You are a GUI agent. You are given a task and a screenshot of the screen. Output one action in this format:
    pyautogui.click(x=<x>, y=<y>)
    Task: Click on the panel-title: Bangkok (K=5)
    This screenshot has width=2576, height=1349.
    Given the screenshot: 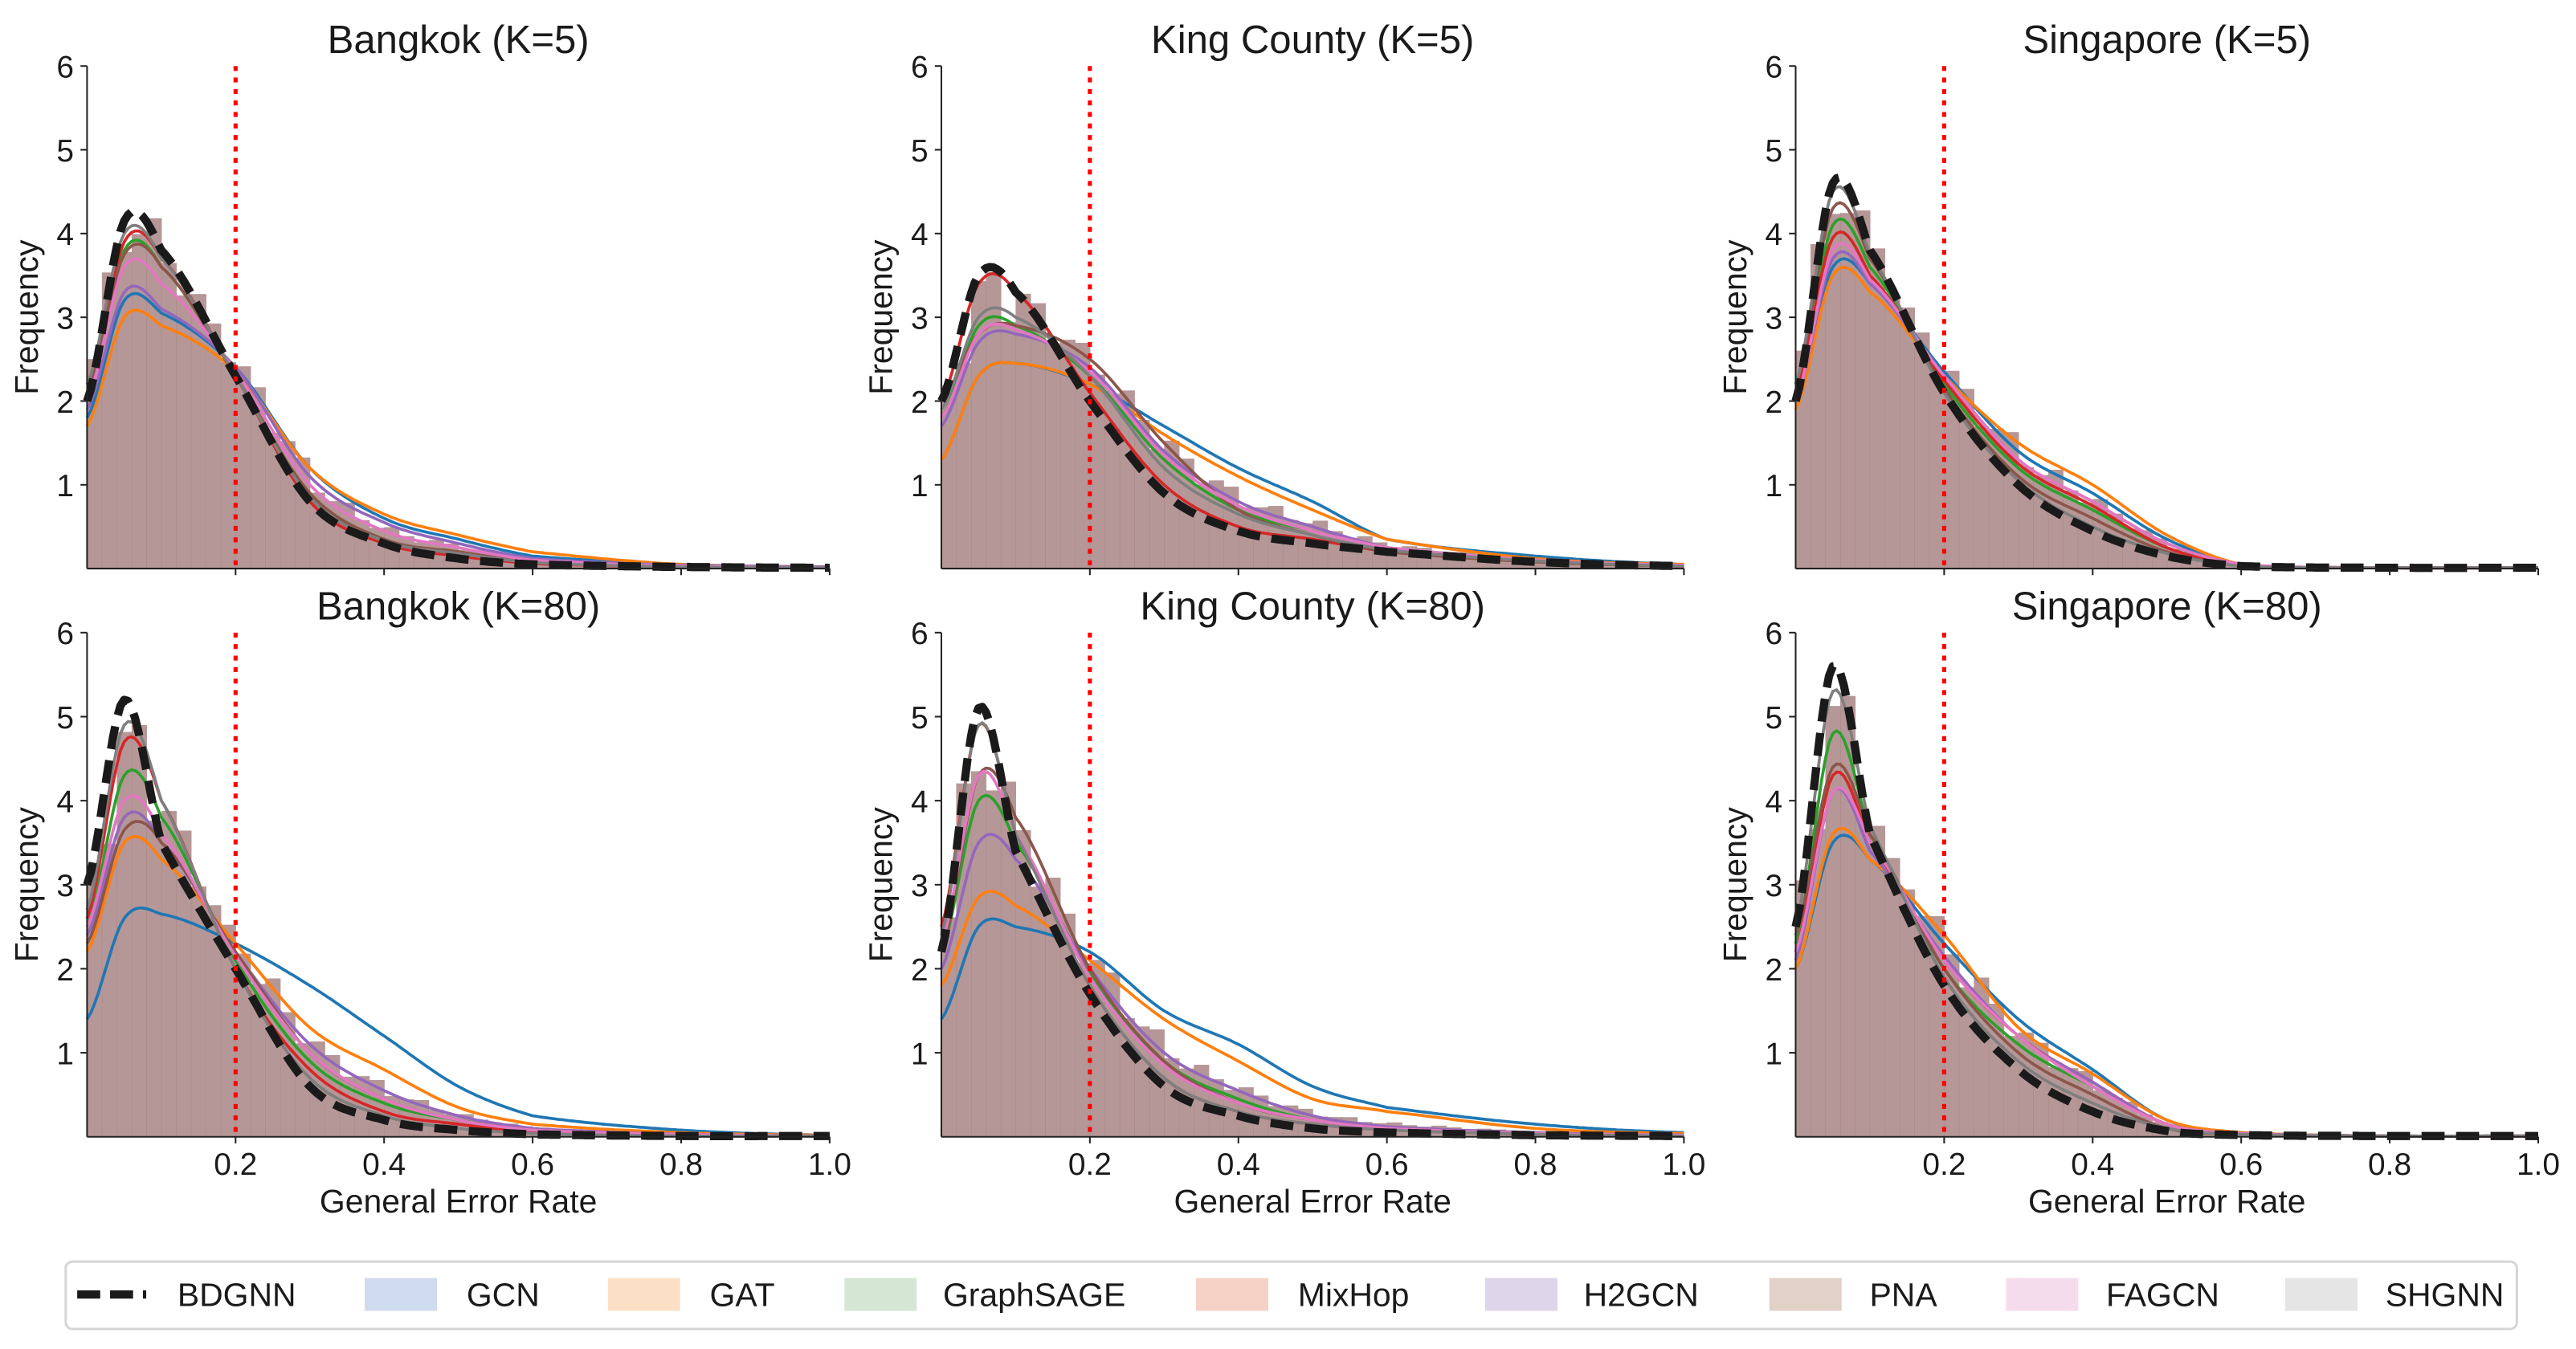 What is the action you would take?
    pyautogui.click(x=459, y=40)
    